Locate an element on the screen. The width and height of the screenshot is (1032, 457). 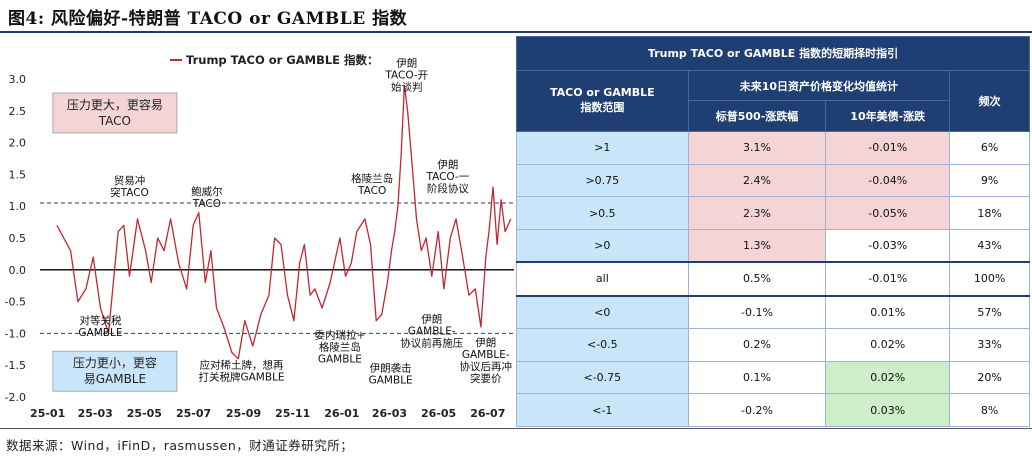
table-row: >0.75 2.4% -0.04% 9% is located at coordinates (773, 180).